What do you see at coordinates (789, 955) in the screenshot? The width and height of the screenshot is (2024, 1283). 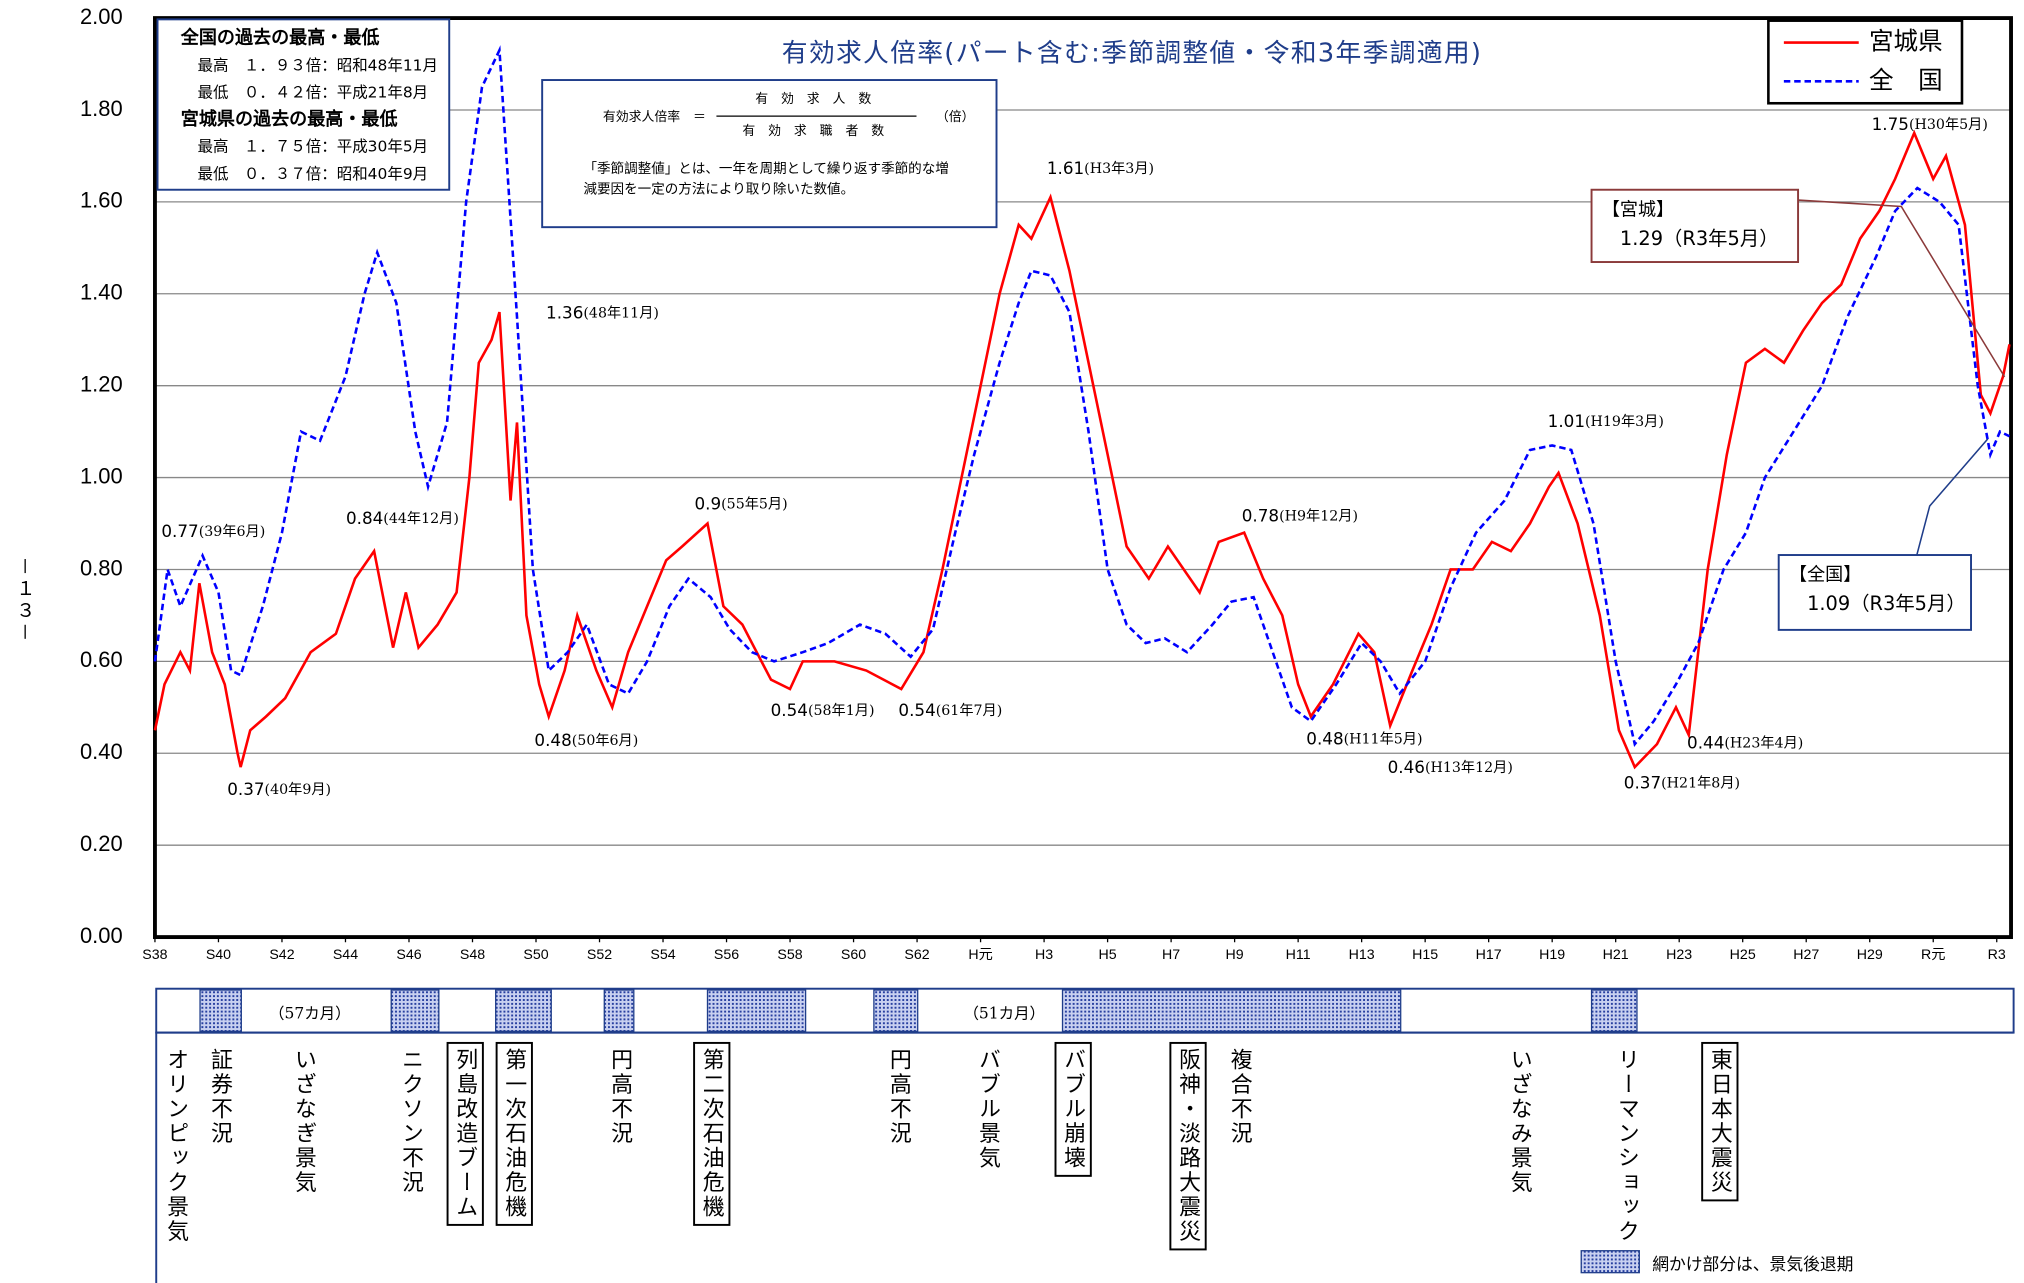 I see `x-tick-label: S58` at bounding box center [789, 955].